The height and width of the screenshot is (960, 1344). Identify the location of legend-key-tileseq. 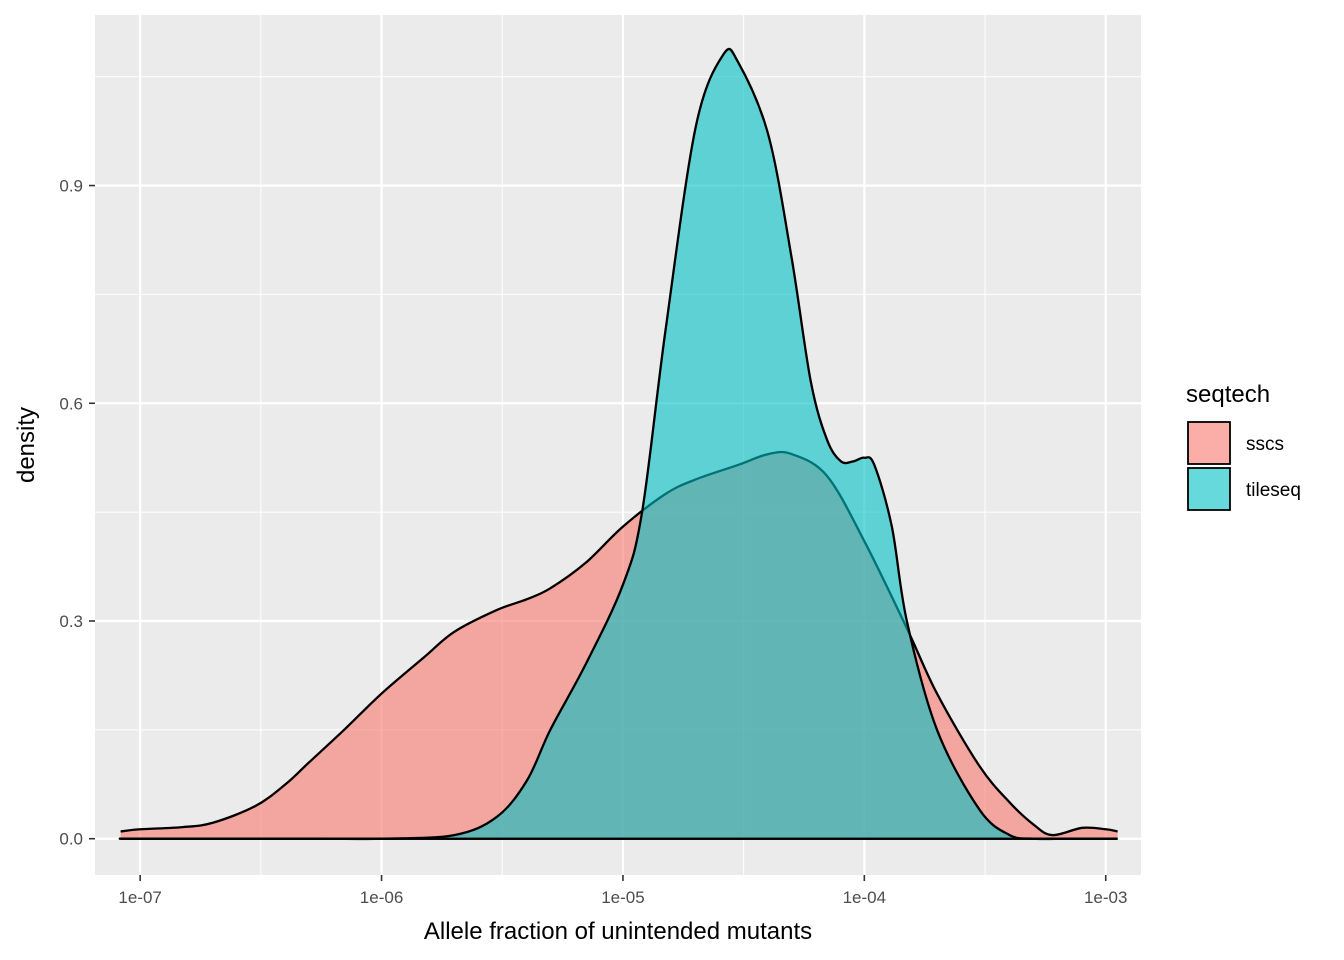
(1209, 489).